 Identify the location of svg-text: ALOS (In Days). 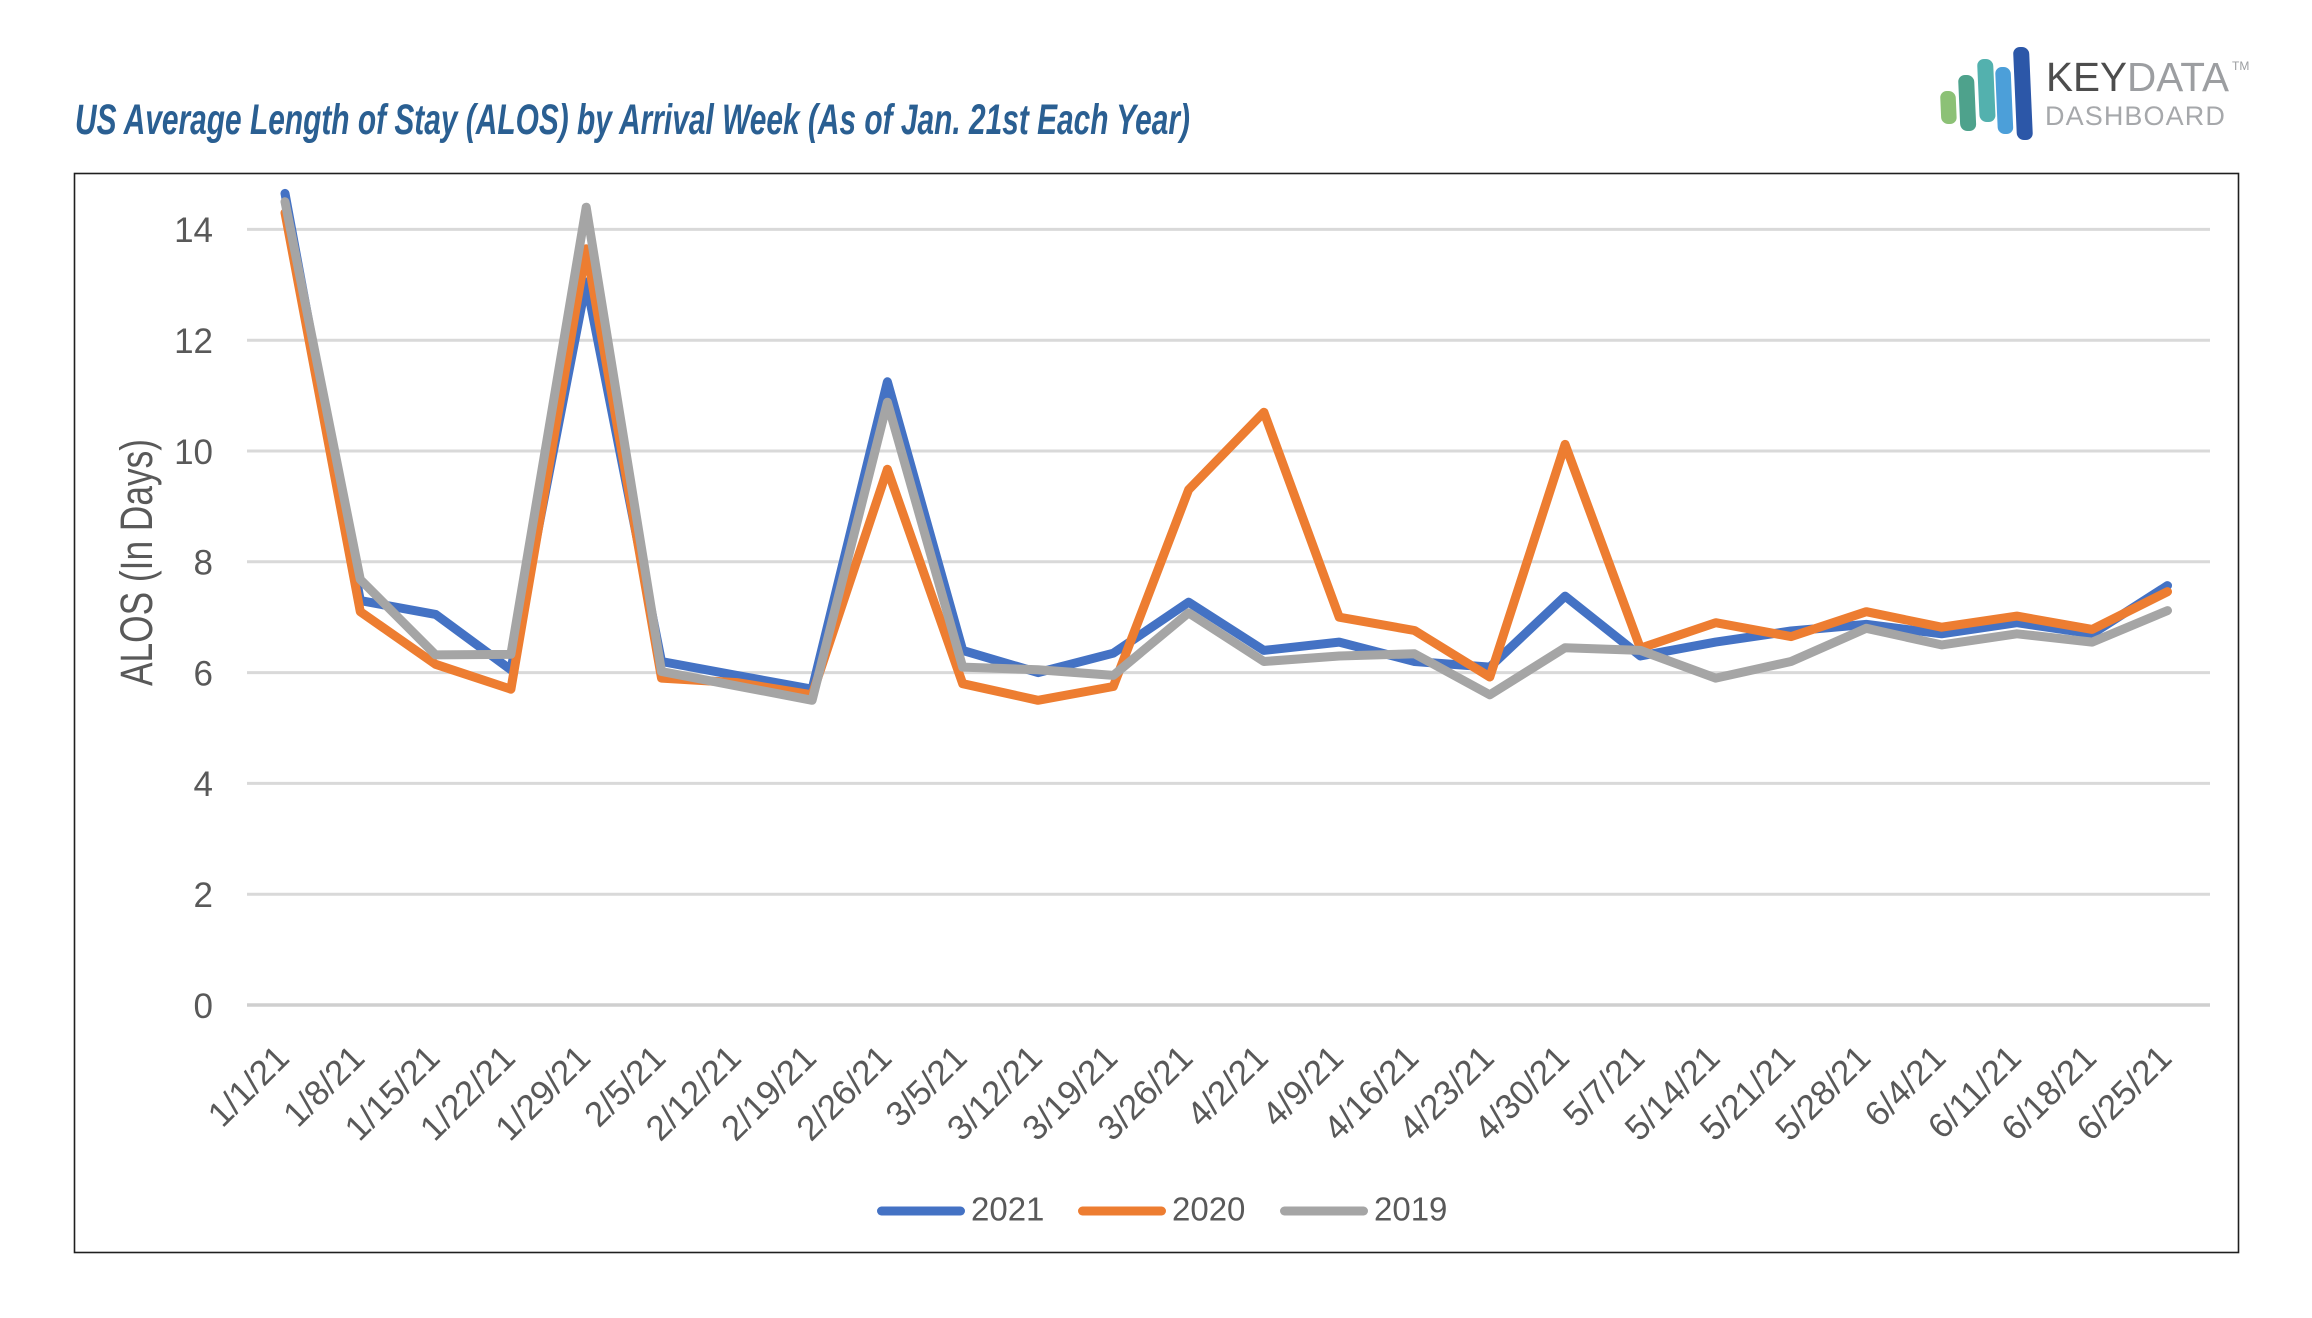
(136, 562).